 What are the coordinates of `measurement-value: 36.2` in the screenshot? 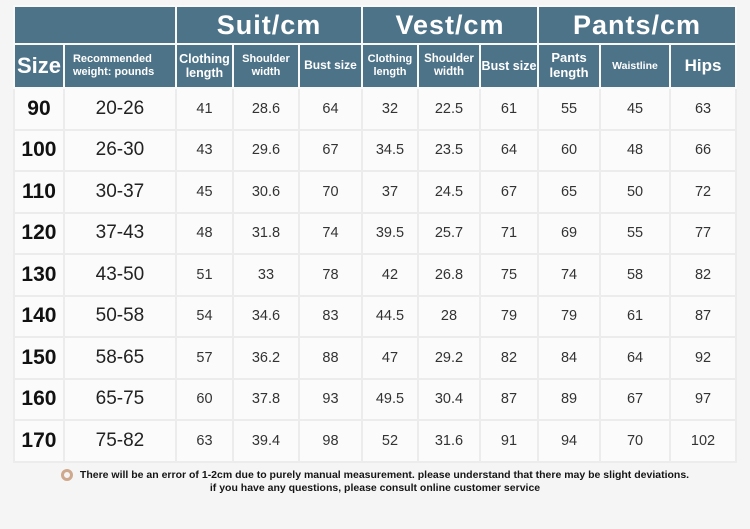 It's located at (265, 358).